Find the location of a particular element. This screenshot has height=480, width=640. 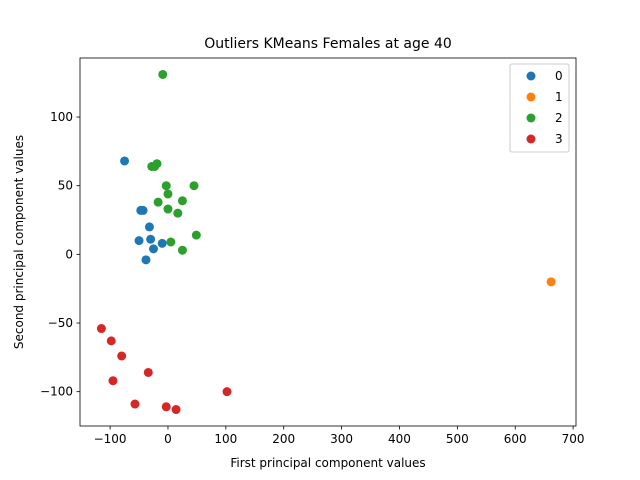

legend-box is located at coordinates (539, 108).